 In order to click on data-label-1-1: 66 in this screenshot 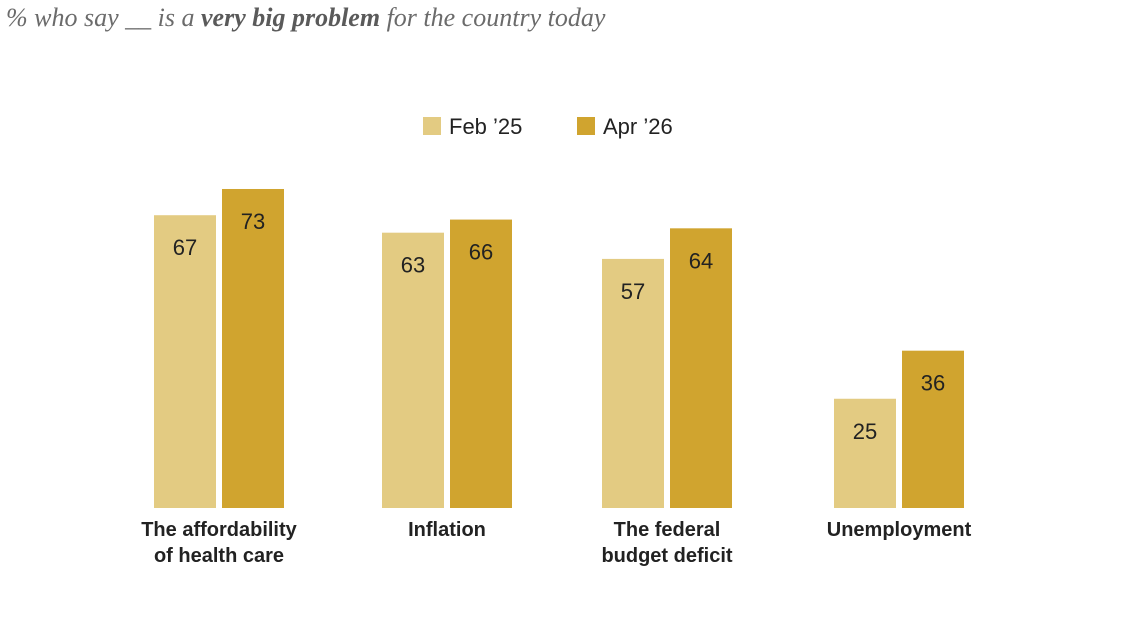, I will do `click(481, 252)`.